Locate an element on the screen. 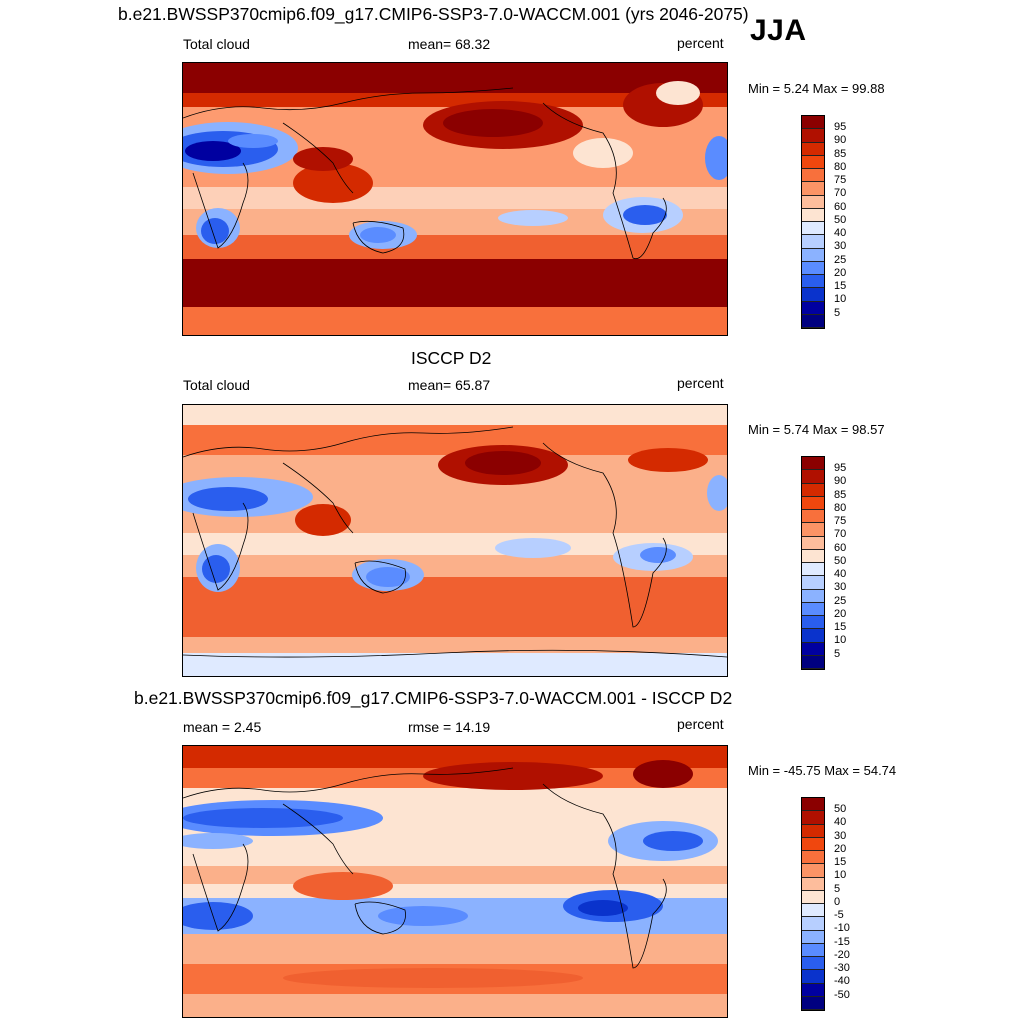  panel-3-mean-label: mean = 2.45 is located at coordinates (222, 727).